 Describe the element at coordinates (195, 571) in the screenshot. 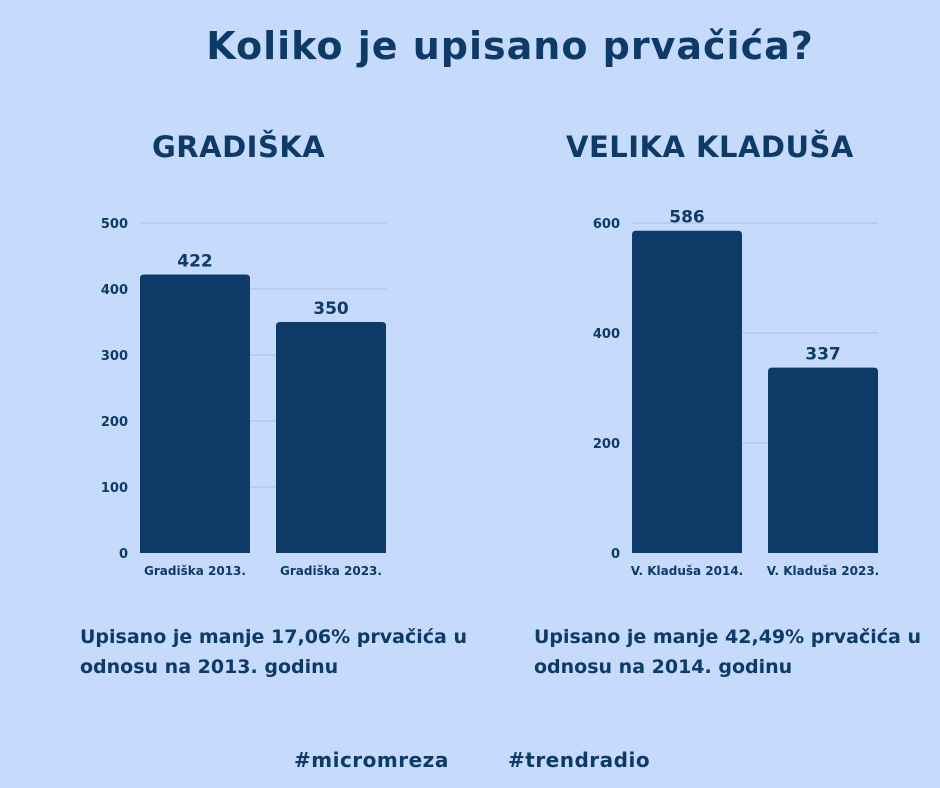

I see `x-category-label: Gradiška 2013.` at that location.